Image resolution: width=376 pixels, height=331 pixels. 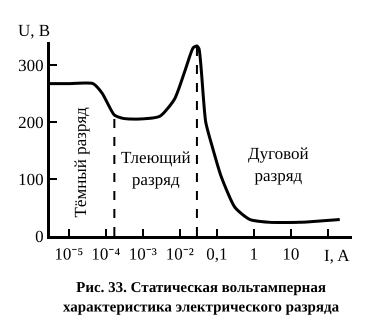 What do you see at coordinates (201, 298) in the screenshot?
I see `text: Рис. 33. Статическая вольтамперная характеристика электрического разряда` at bounding box center [201, 298].